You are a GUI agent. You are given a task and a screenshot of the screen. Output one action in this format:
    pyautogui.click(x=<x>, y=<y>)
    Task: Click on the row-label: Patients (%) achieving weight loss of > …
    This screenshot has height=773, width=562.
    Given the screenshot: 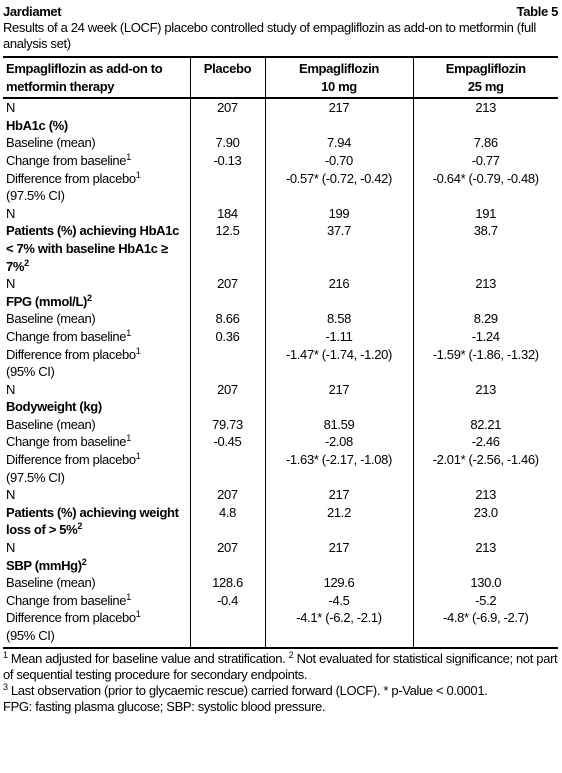 What is the action you would take?
    pyautogui.click(x=96, y=521)
    